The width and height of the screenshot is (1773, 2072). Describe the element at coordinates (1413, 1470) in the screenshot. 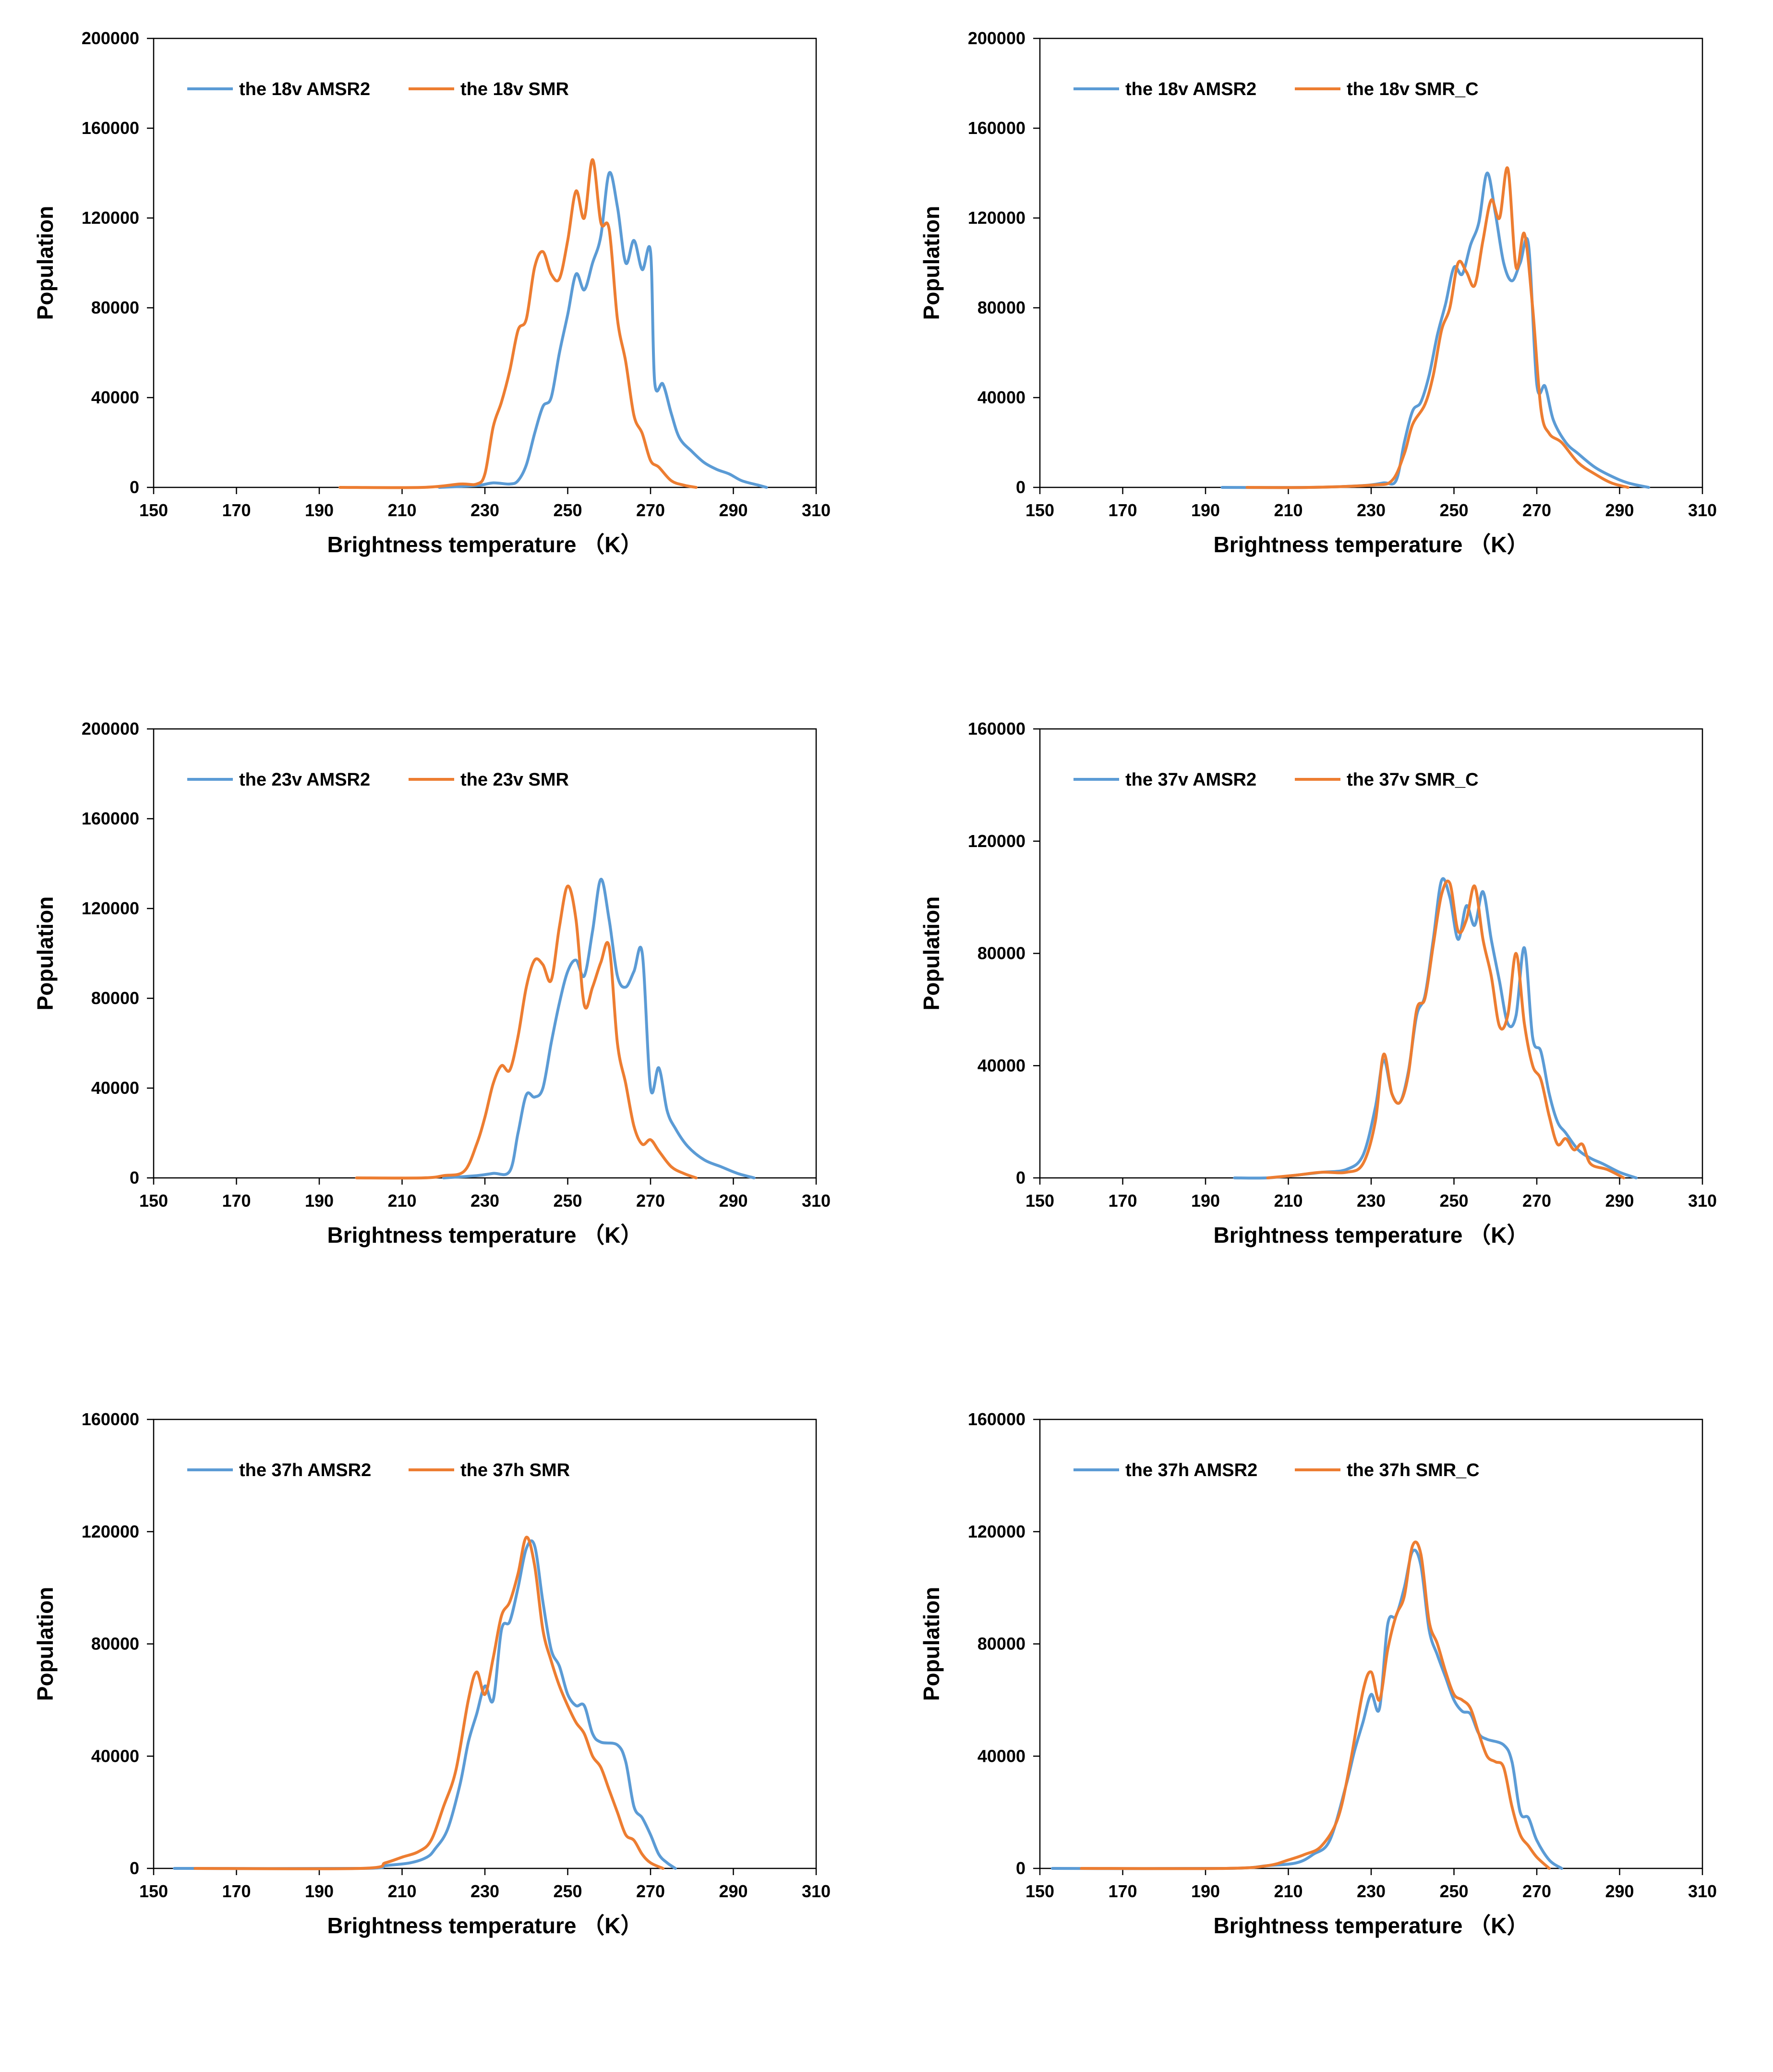

I see `legend-label: the 37h SMR_C` at that location.